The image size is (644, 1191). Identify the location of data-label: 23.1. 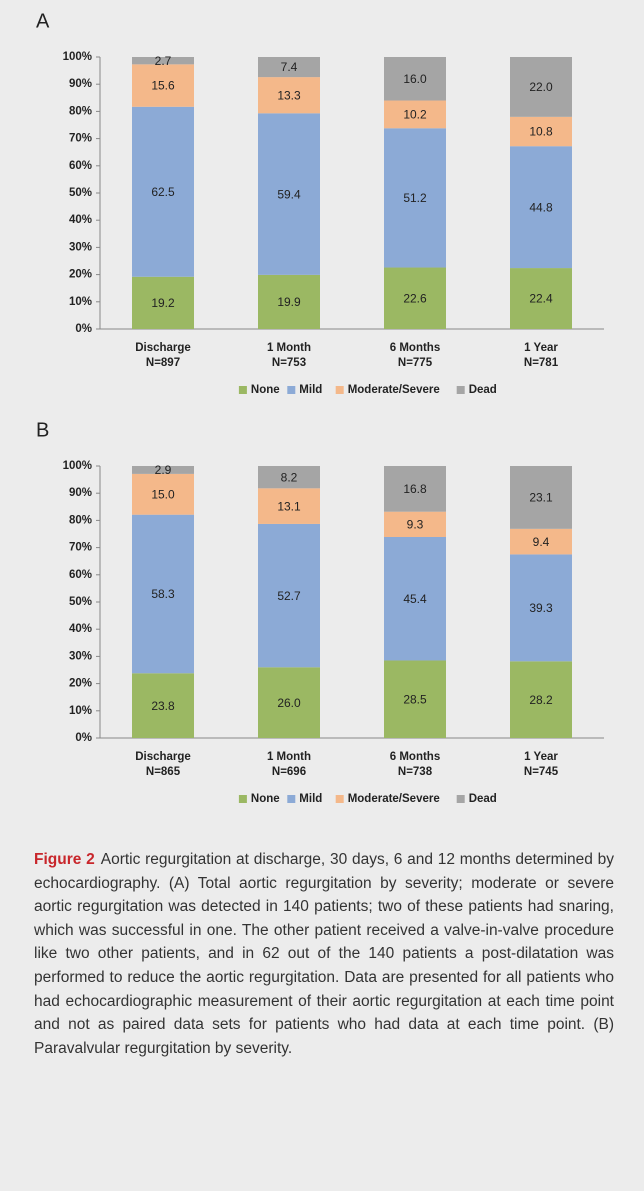
(541, 498).